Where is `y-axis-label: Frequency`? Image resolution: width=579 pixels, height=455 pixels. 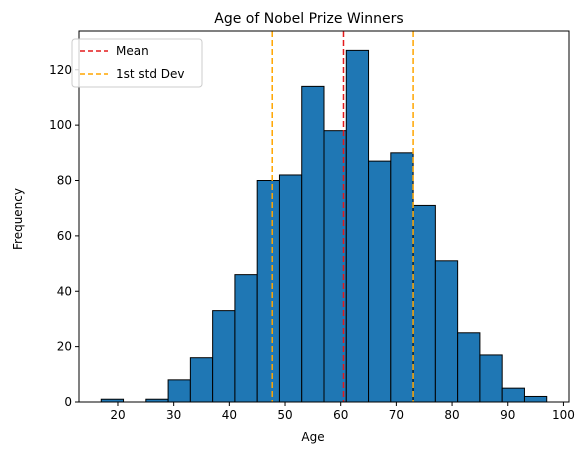 y-axis-label: Frequency is located at coordinates (18, 219).